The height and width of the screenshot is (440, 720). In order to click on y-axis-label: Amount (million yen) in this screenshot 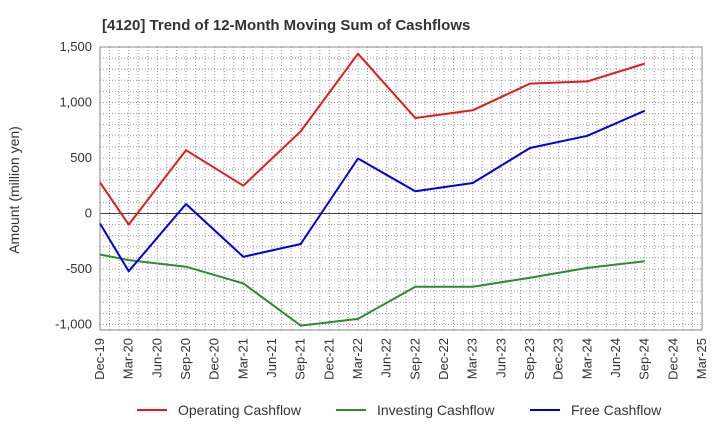, I will do `click(14, 190)`.